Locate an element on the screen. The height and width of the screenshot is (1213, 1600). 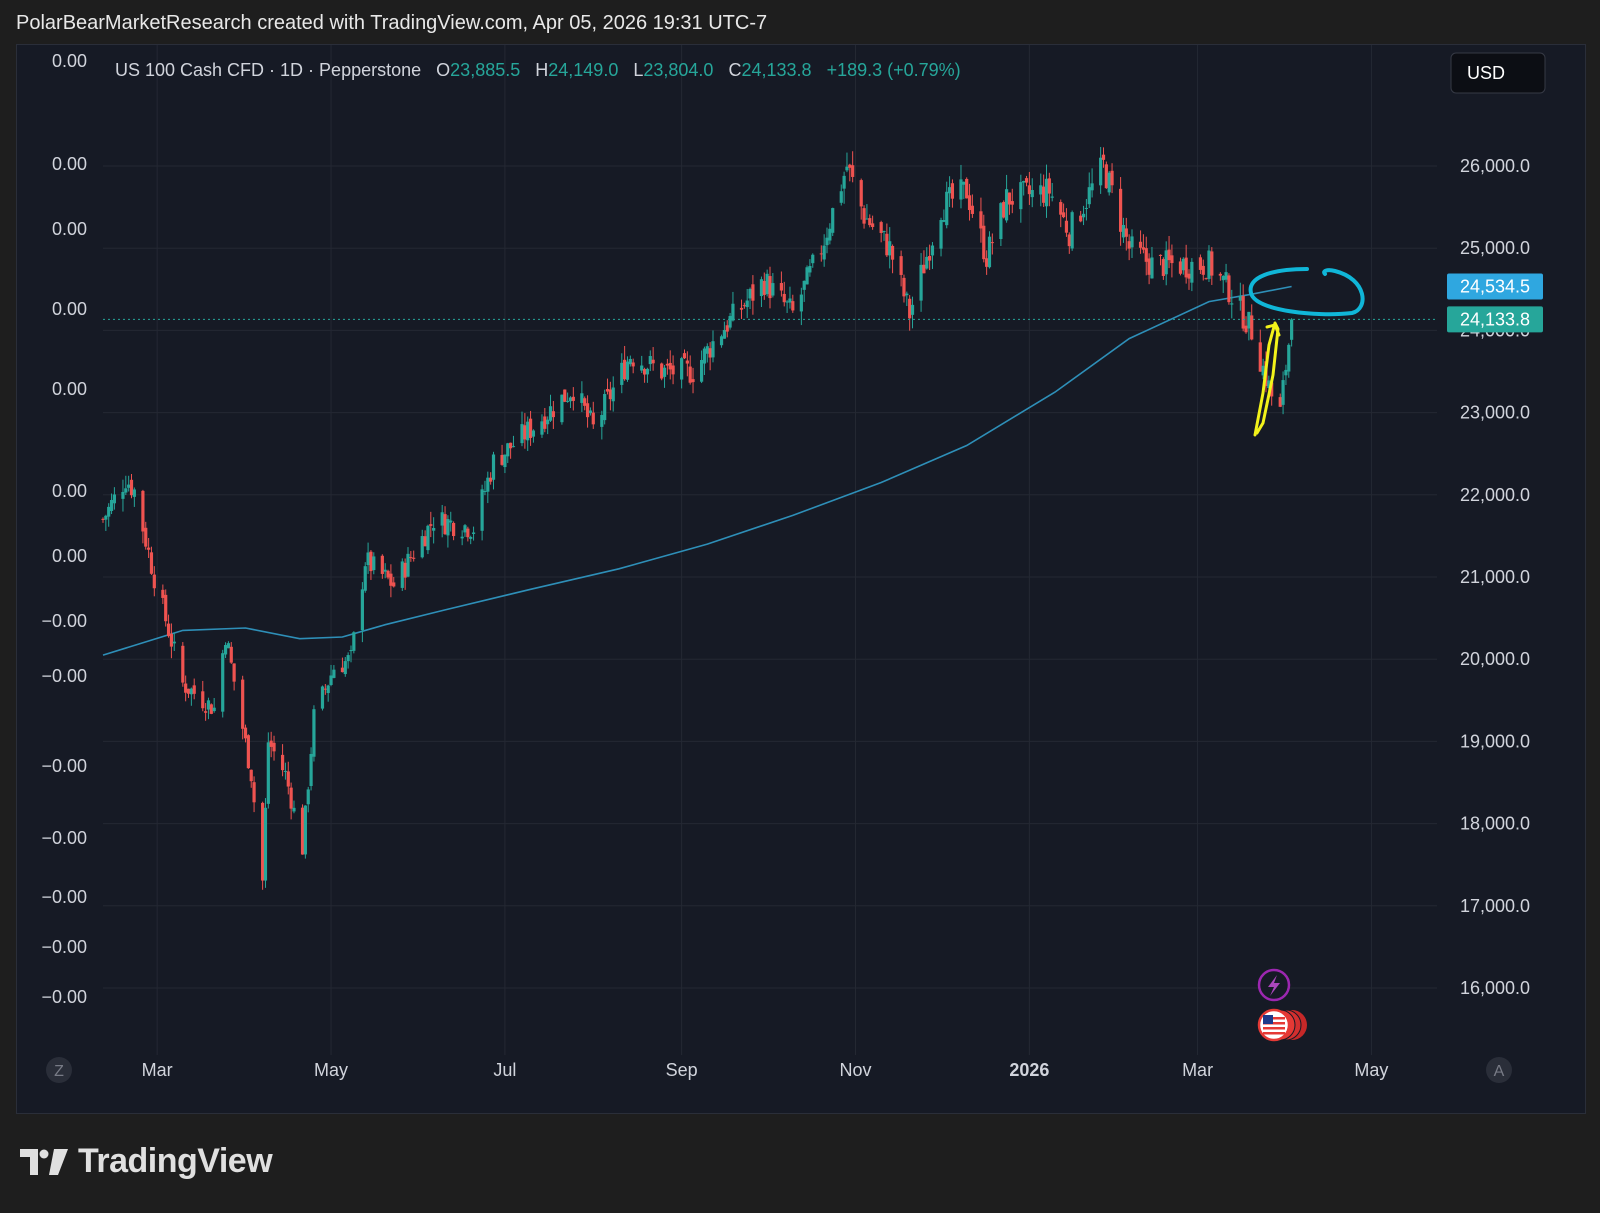
lightning-icon is located at coordinates (1274, 985).